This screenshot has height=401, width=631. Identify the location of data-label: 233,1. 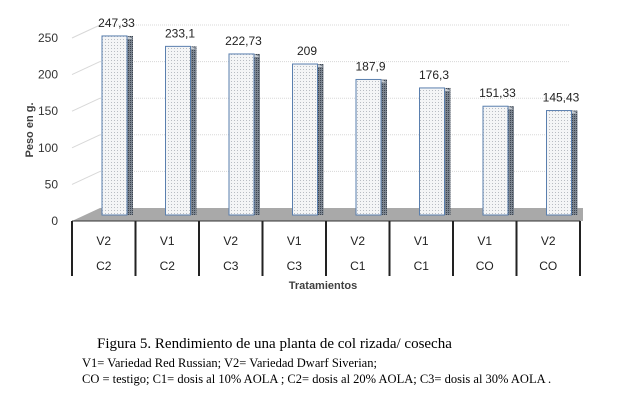
(180, 33).